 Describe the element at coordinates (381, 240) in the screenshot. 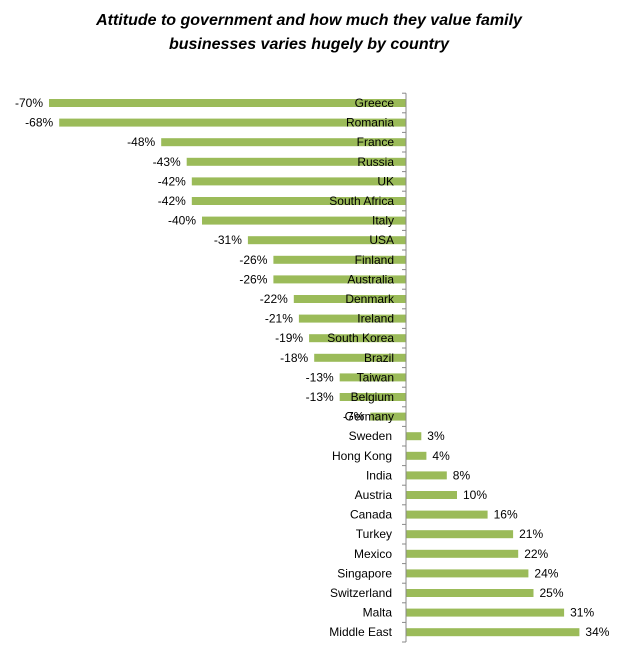

I see `category-label-usa: USA` at that location.